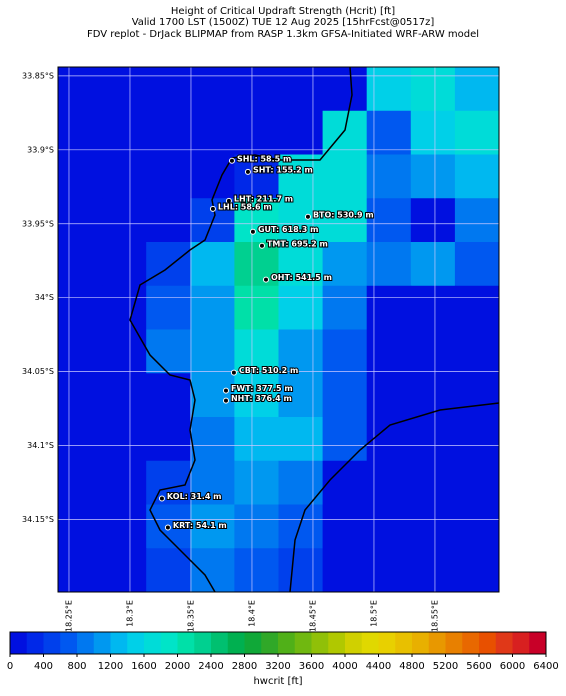  I want to click on colorbar-tick-label: 2400, so click(210, 666).